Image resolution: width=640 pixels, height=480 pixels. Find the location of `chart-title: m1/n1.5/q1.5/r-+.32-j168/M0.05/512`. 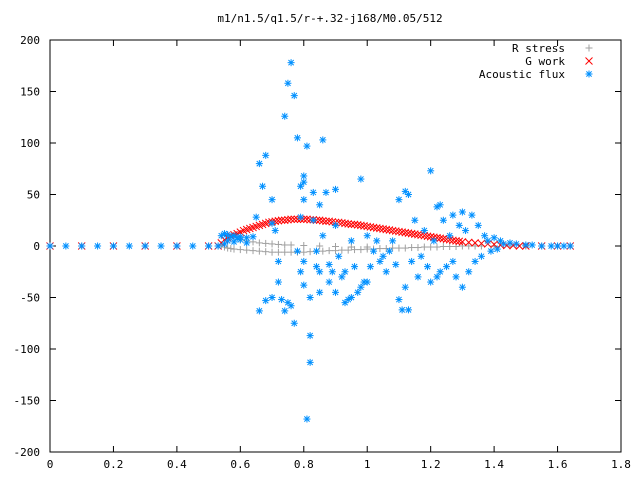

chart-title: m1/n1.5/q1.5/r-+.32-j168/M0.05/512 is located at coordinates (329, 18).